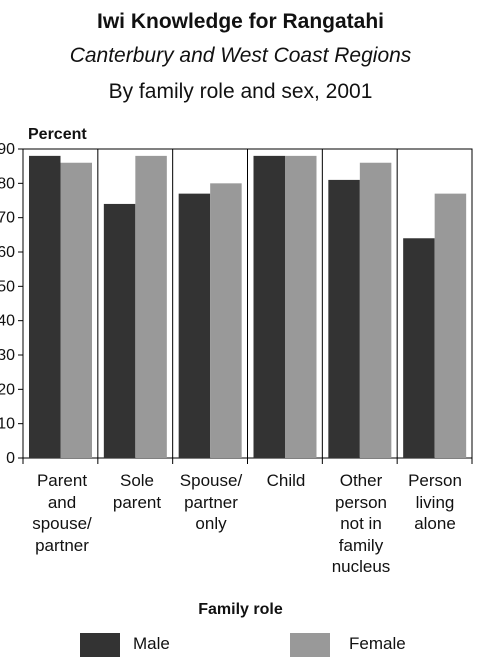  What do you see at coordinates (7, 286) in the screenshot?
I see `y-tick-label: 50` at bounding box center [7, 286].